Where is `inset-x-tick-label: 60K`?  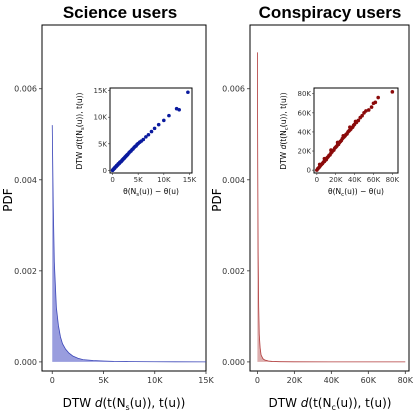 inset-x-tick-label: 60K is located at coordinates (374, 180).